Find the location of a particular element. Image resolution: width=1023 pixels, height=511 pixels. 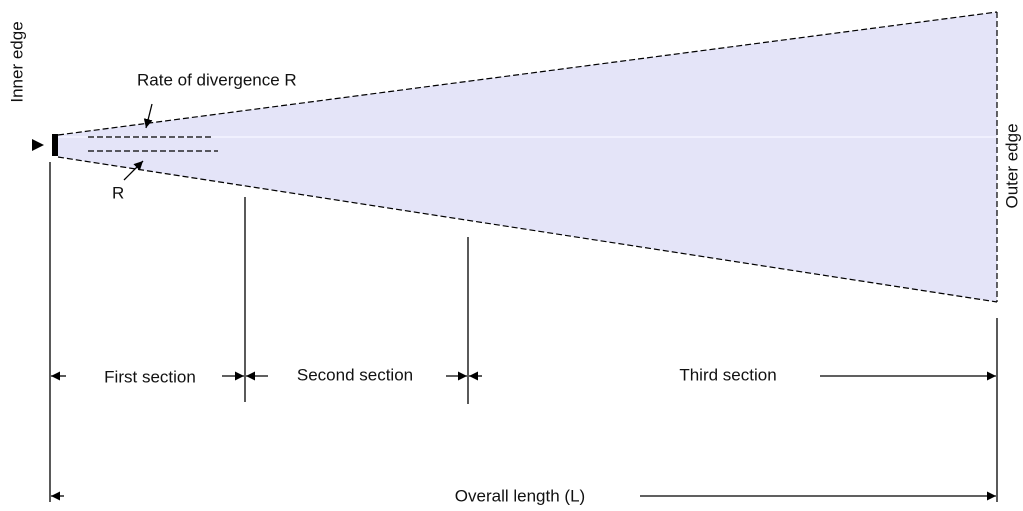

rate-arrow is located at coordinates (148, 116).